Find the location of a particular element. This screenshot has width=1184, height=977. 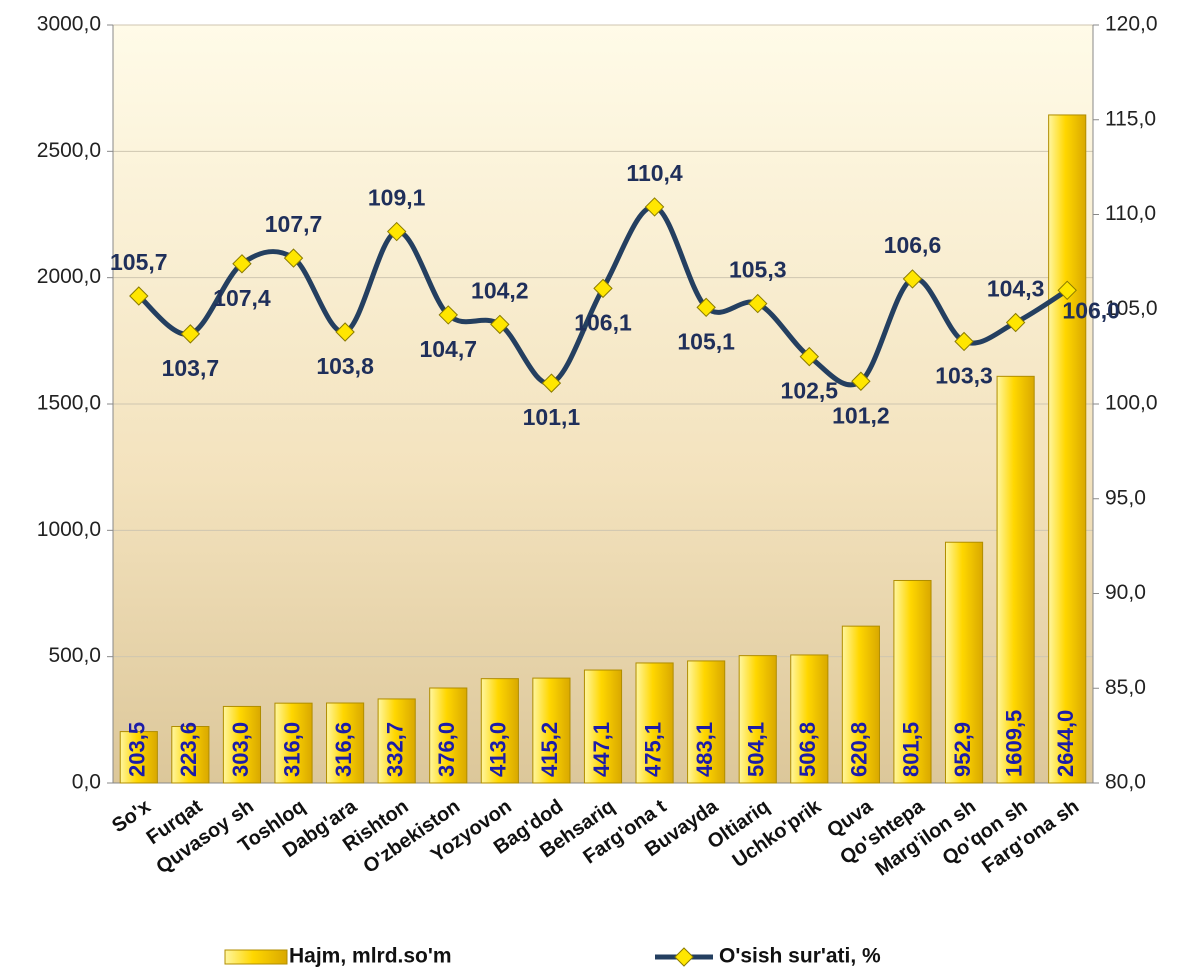

line-value-label: 105,7 is located at coordinates (139, 262).